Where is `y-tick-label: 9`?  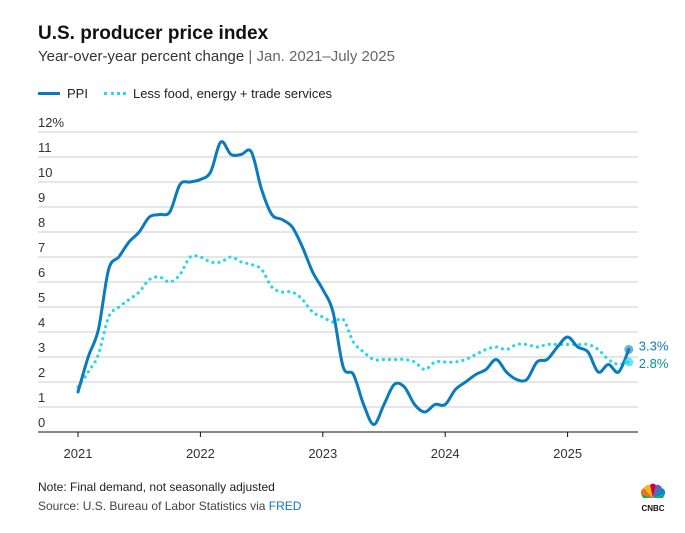 y-tick-label: 9 is located at coordinates (41, 197).